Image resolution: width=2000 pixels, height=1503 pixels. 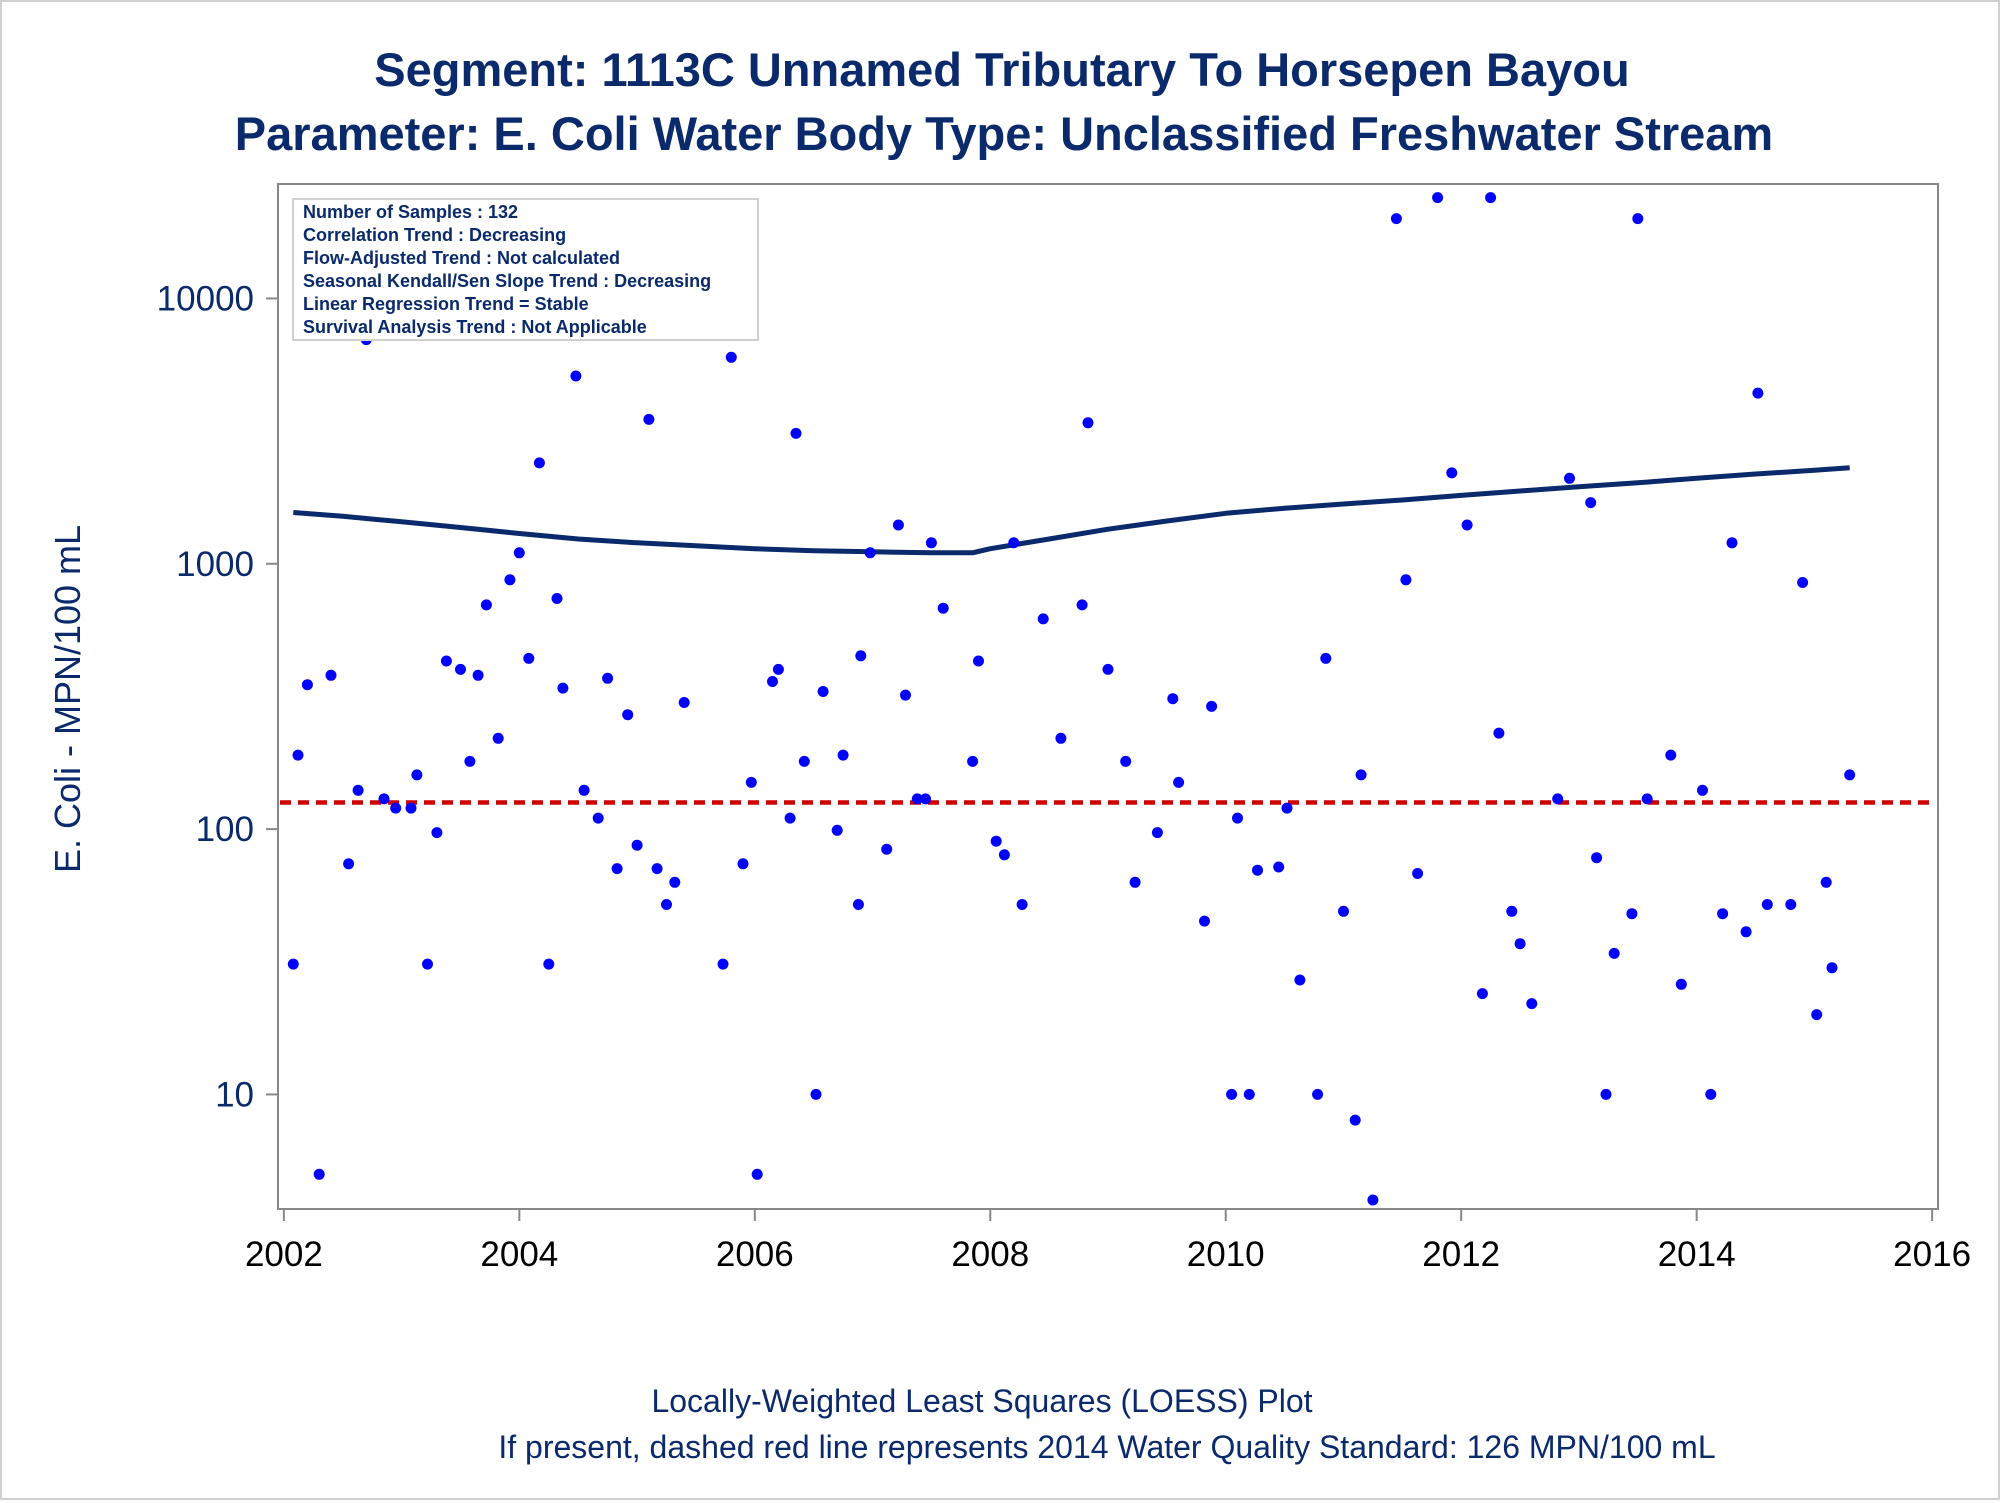 I want to click on stat-linear-regression-trend: Linear Regression Trend = Stable, so click(x=446, y=304).